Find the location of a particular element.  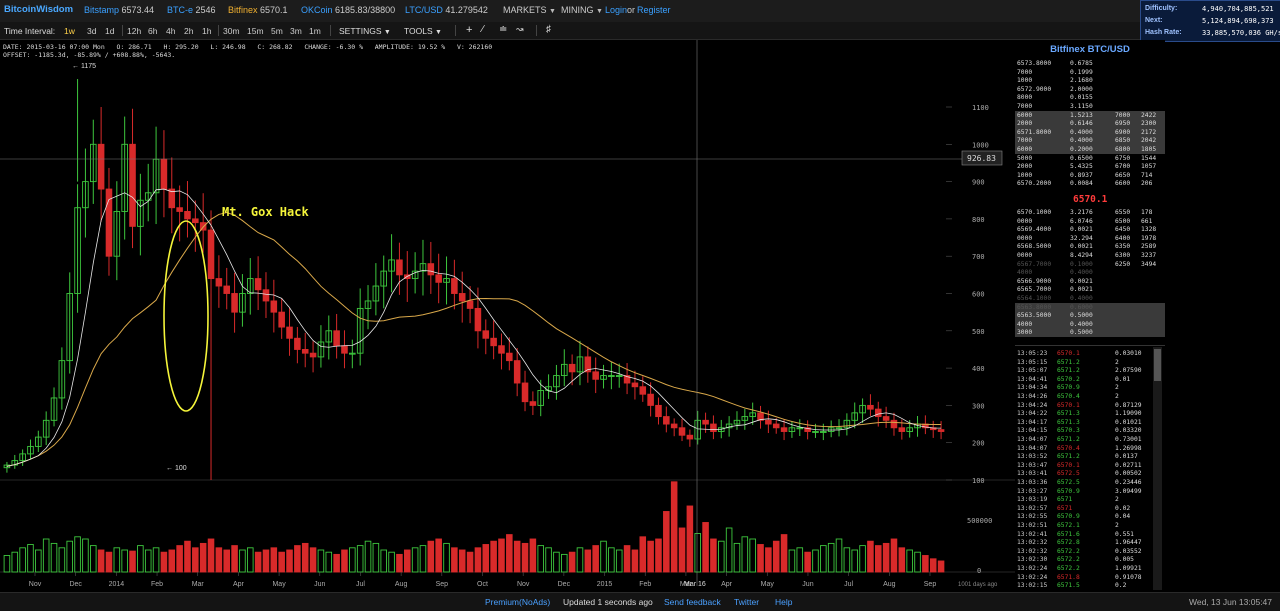

market-bitfinex: Bitfinex 6570.1 is located at coordinates (258, 10).